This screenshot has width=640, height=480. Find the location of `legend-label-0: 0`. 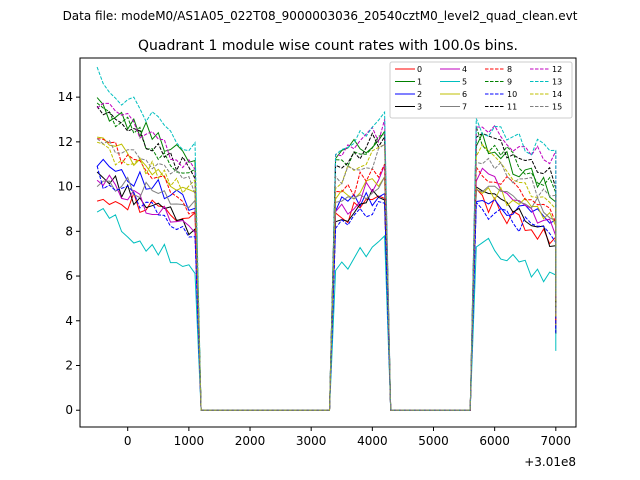

legend-label-0: 0 is located at coordinates (419, 69).